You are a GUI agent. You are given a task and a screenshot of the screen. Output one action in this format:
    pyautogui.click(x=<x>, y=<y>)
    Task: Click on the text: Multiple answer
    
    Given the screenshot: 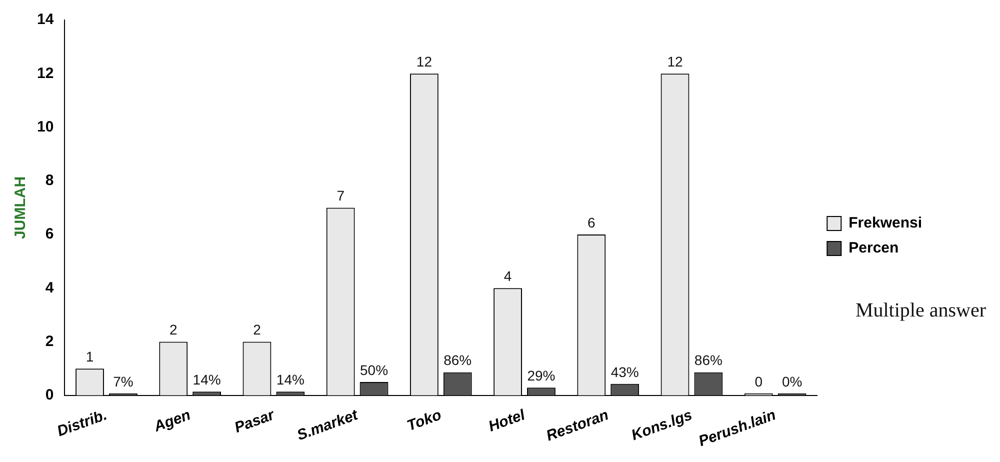 What is the action you would take?
    pyautogui.click(x=920, y=310)
    